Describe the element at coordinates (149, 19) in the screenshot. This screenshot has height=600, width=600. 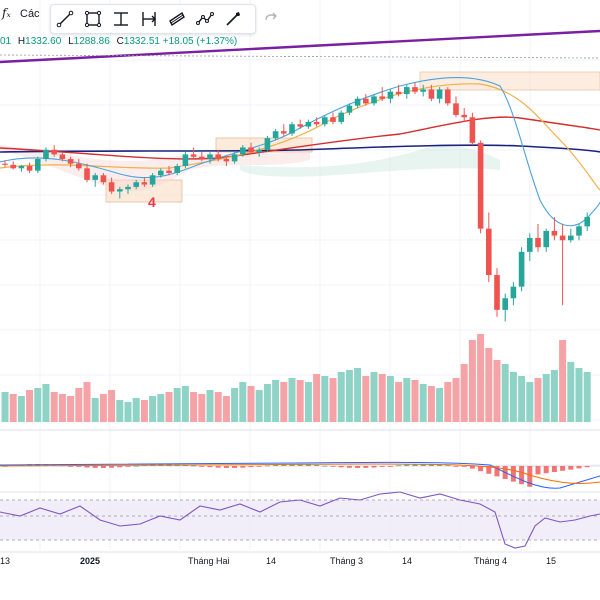
I see `date-range-icon` at that location.